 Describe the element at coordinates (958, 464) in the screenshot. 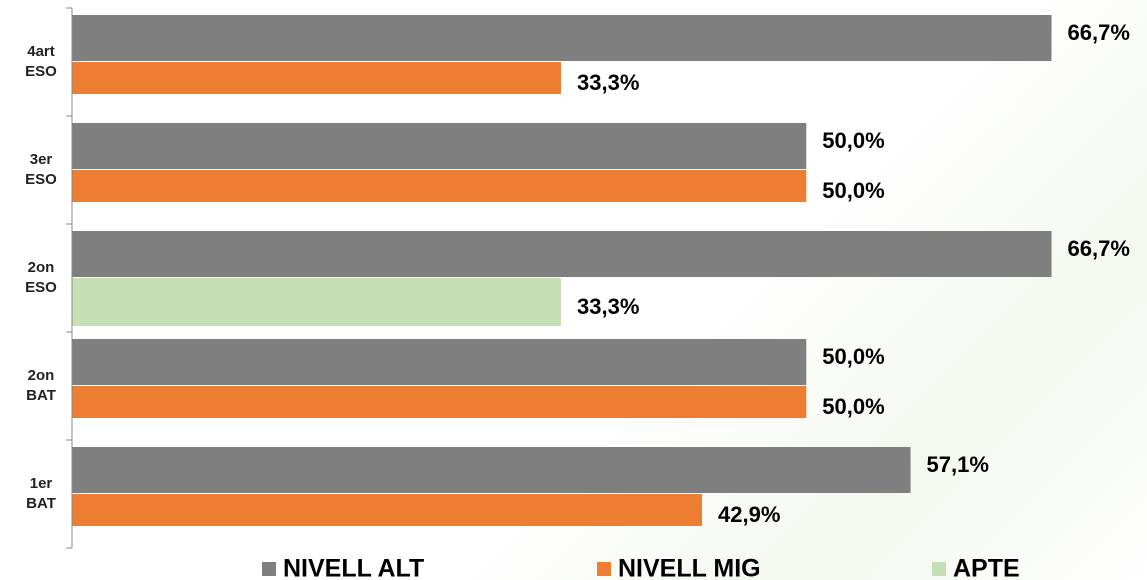

I see `data-label: 57,1%` at that location.